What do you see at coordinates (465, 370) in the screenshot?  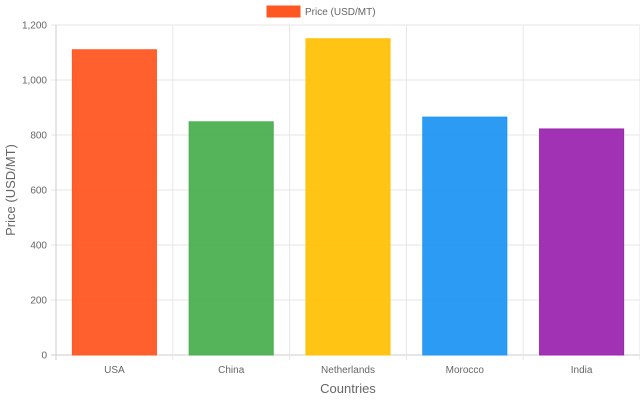 I see `x-tick-label: Morocco` at bounding box center [465, 370].